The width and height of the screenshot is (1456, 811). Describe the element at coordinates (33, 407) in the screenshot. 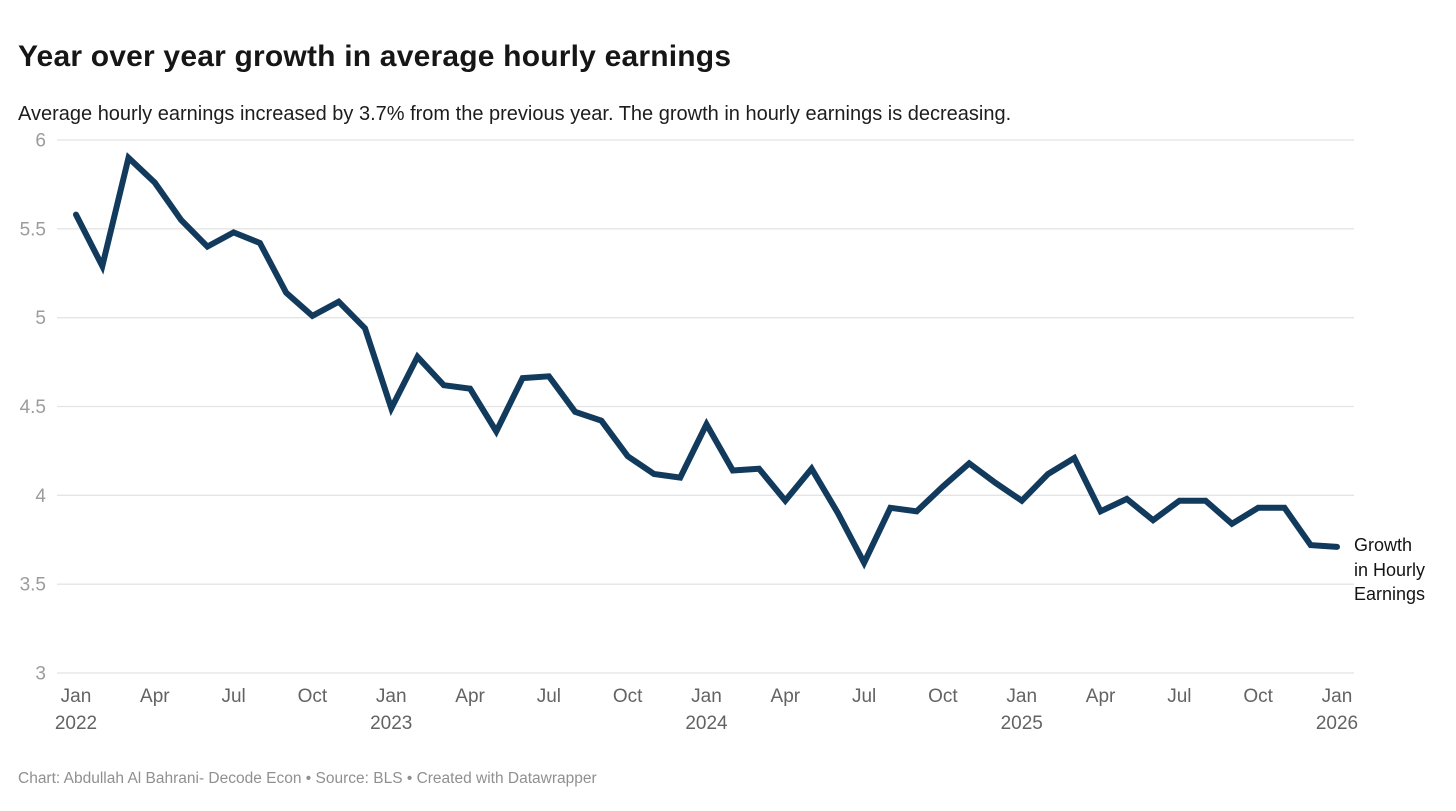

I see `y-tick-label: 4.5` at that location.